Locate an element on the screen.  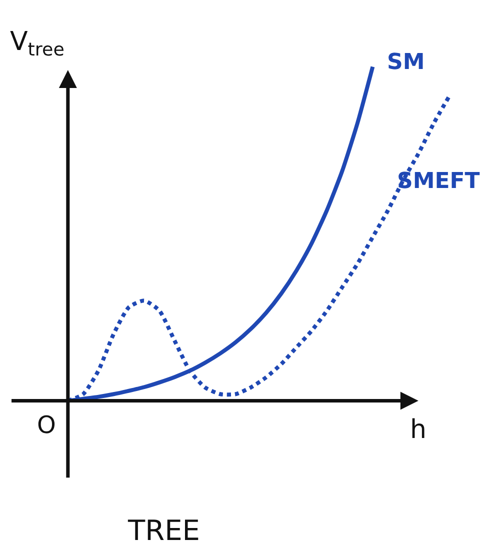
y-axis-title: V$_{tree}$ is located at coordinates (37, 43).